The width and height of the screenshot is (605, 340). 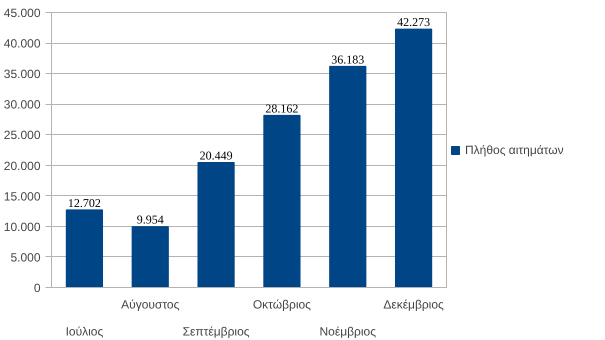 What do you see at coordinates (282, 305) in the screenshot?
I see `x-tick-label: Οκτώβριος` at bounding box center [282, 305].